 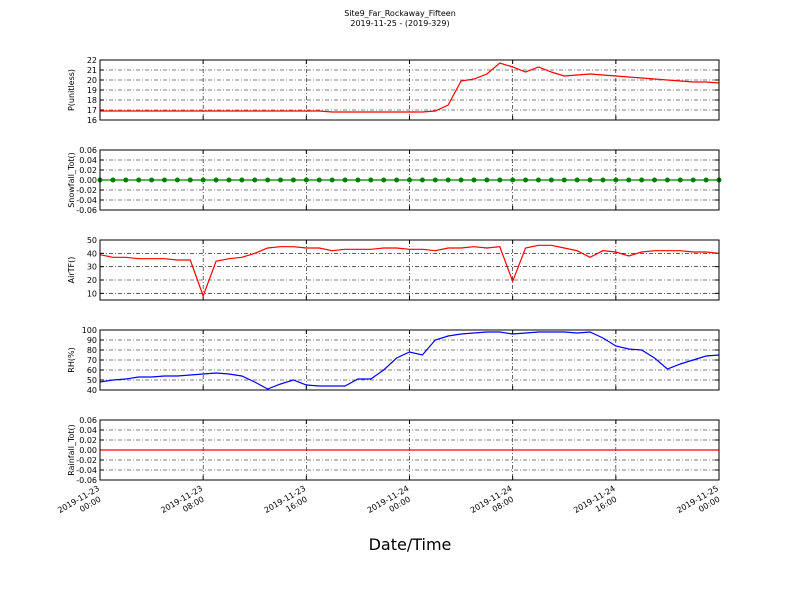 I want to click on y-tick-label: 100, so click(x=89, y=330).